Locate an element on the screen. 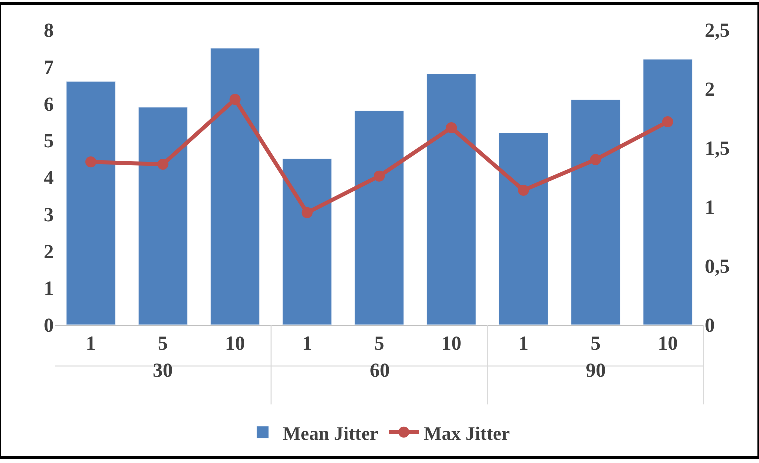 This screenshot has height=463, width=759. legend-label: Max Jitter is located at coordinates (467, 434).